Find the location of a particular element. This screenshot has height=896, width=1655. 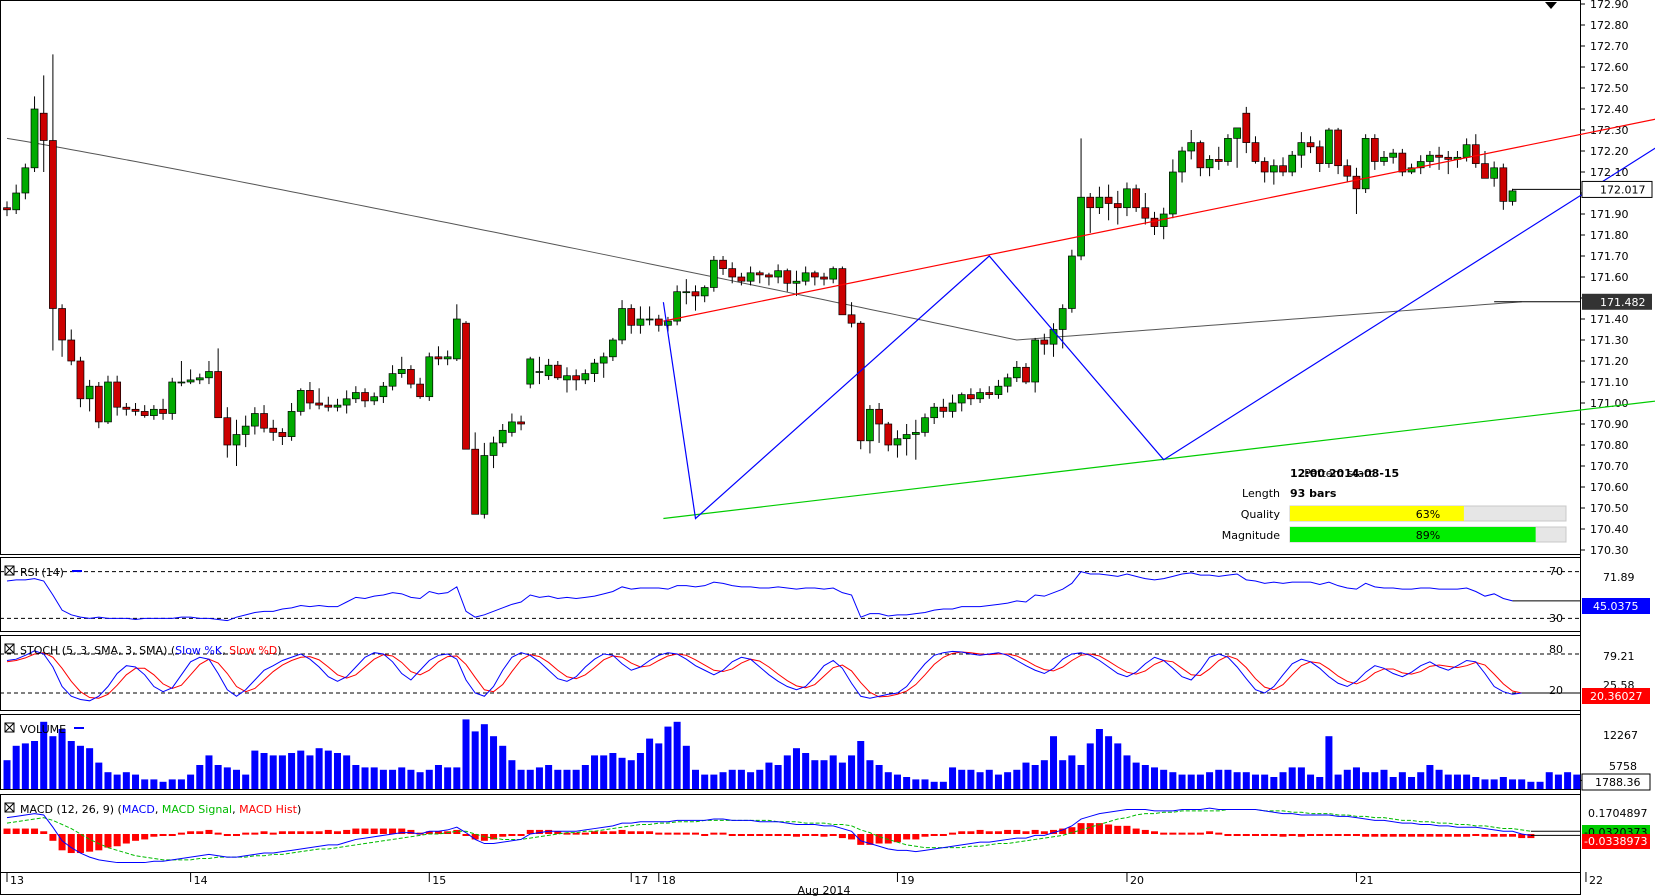

macd-series-macd: MACD is located at coordinates (138, 809).